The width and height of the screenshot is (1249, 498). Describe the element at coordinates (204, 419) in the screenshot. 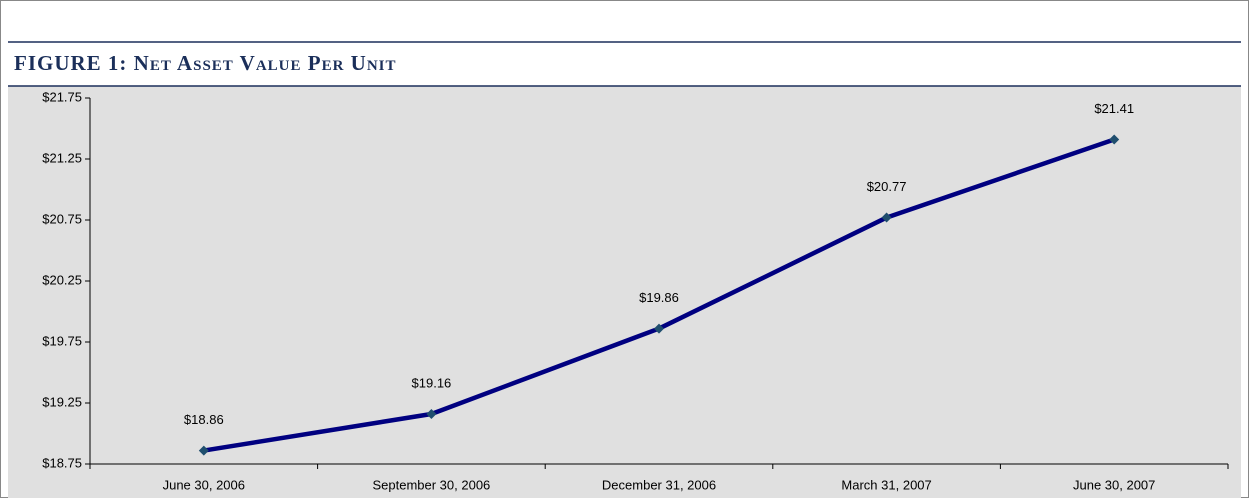

I see `data-label: $18.86` at that location.